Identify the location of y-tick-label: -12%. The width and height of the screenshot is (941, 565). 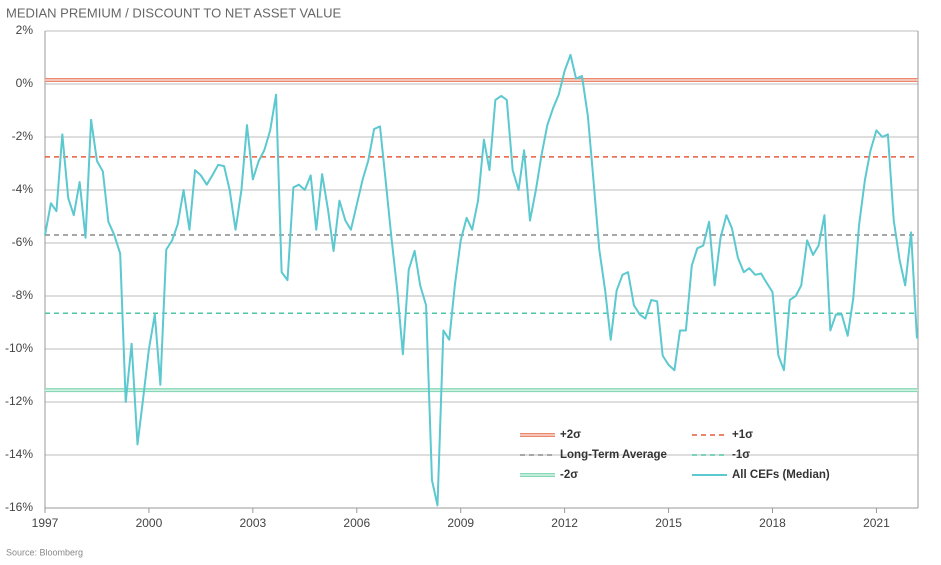
(19, 401).